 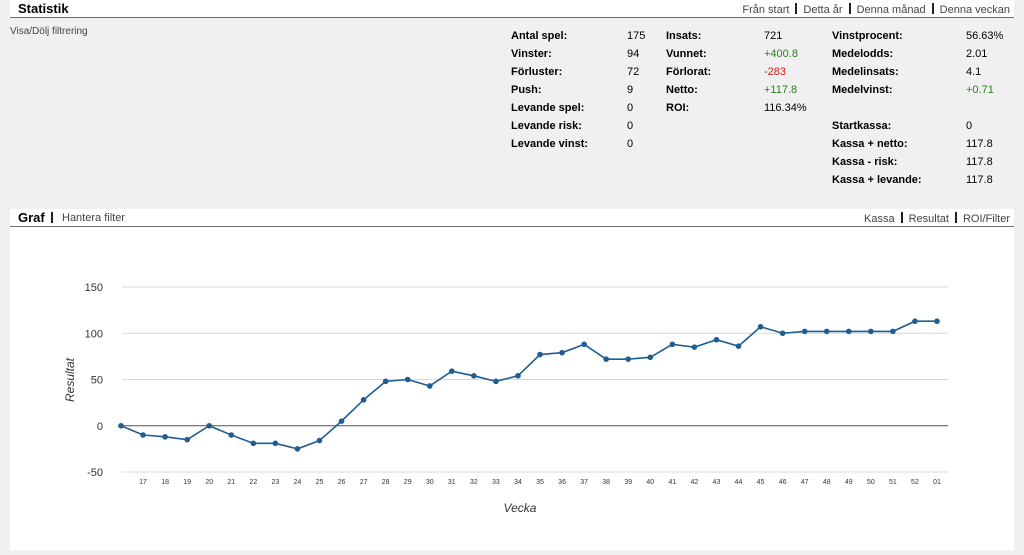 I want to click on stat-label: Vinster:, so click(x=531, y=54).